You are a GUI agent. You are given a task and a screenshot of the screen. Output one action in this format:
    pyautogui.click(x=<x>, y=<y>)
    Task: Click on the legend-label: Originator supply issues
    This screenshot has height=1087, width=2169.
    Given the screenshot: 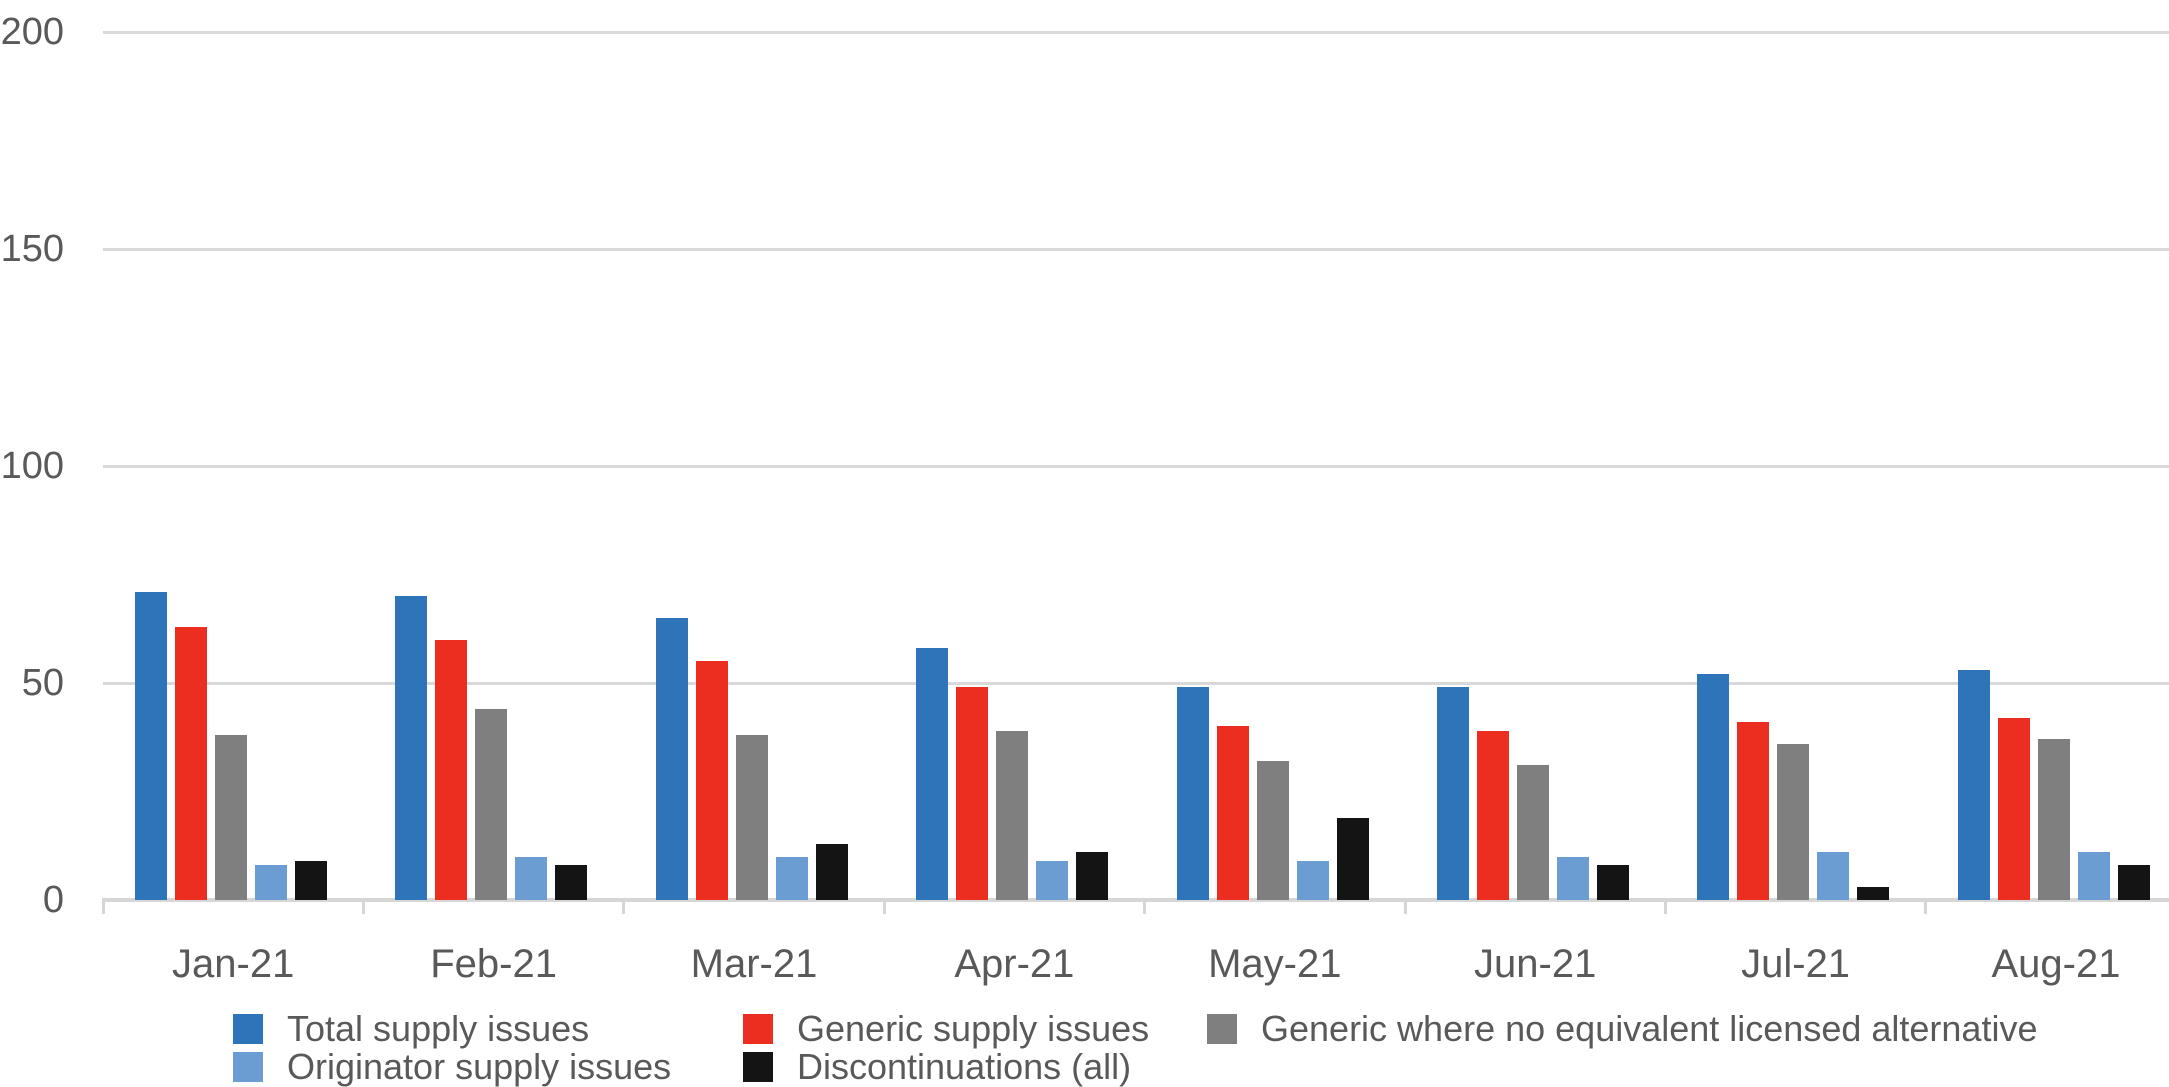 What is the action you would take?
    pyautogui.click(x=479, y=1066)
    